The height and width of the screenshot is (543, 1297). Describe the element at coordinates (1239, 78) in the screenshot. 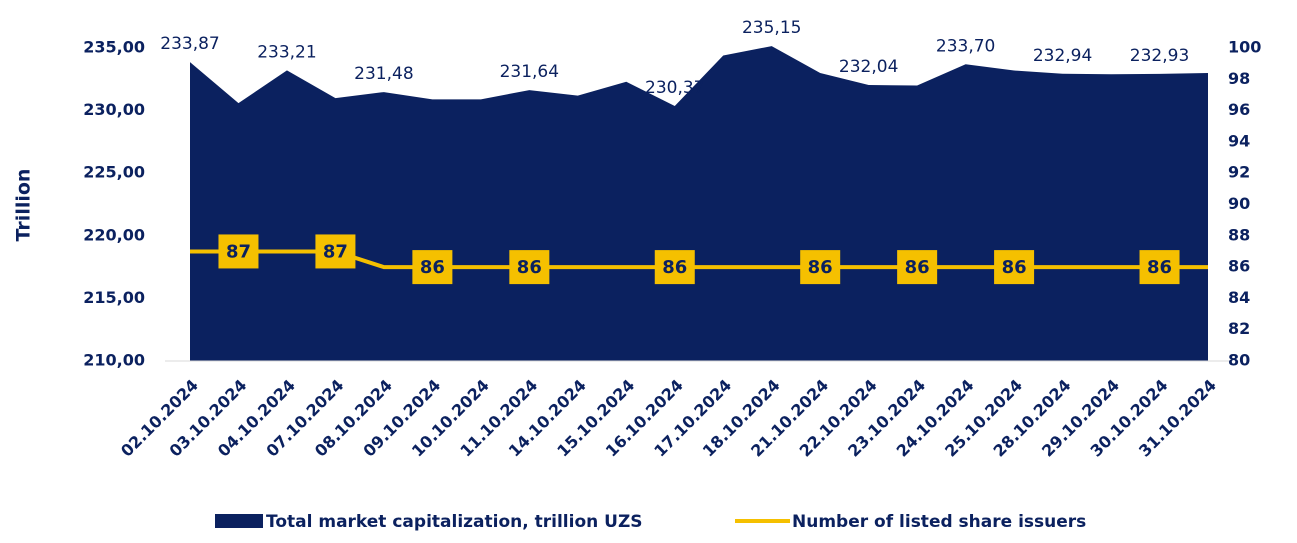

I see `y2-tick-label: 98` at that location.